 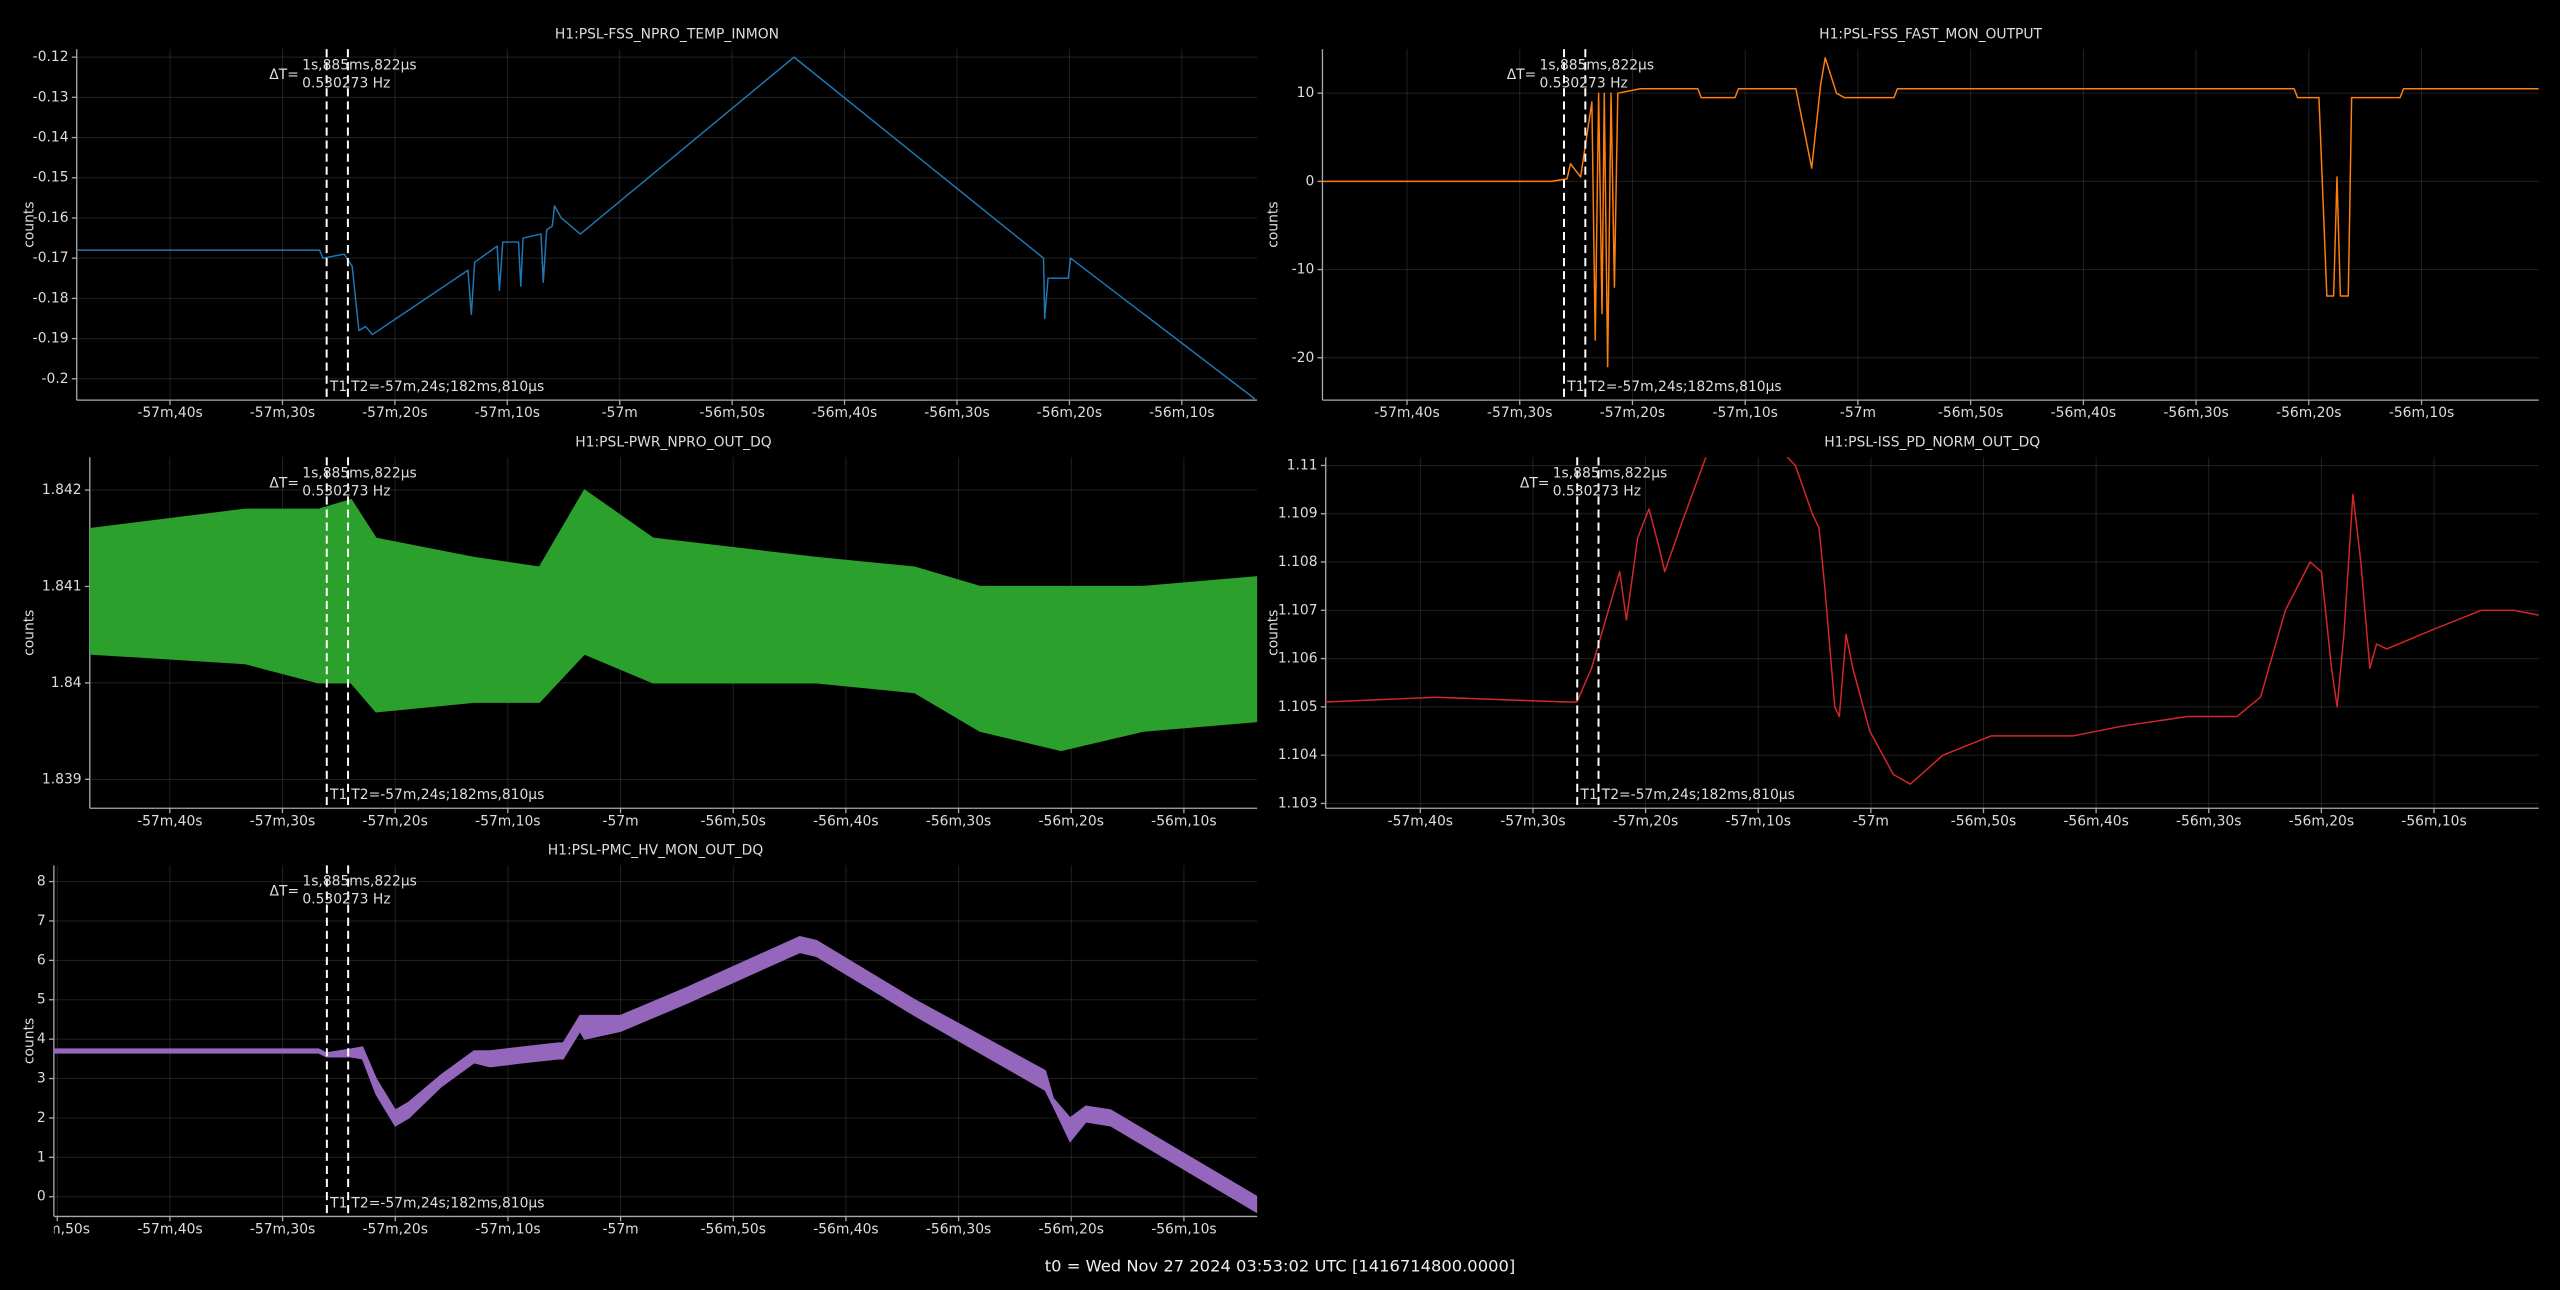 What do you see at coordinates (41, 882) in the screenshot?
I see `y-tick-label: 8` at bounding box center [41, 882].